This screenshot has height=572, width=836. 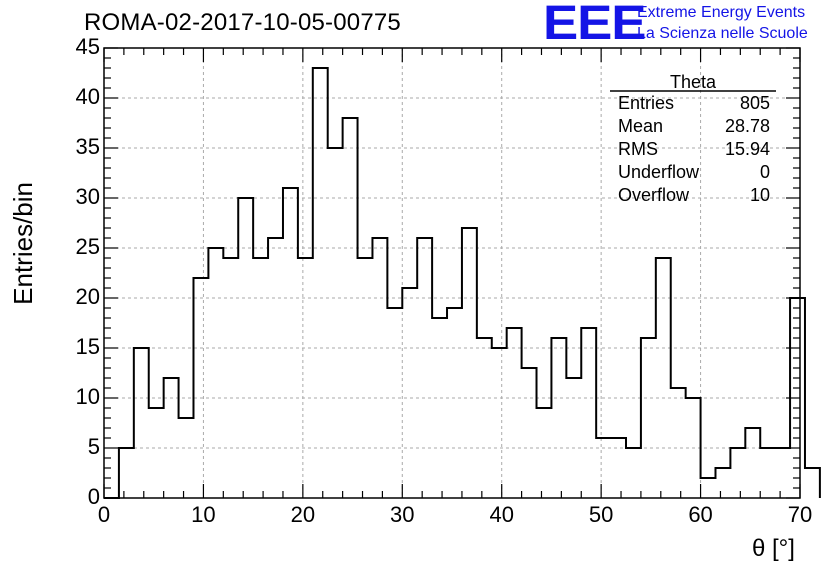 What do you see at coordinates (242, 22) in the screenshot?
I see `chart-title: ROMA-02-2017-10-05-00775` at bounding box center [242, 22].